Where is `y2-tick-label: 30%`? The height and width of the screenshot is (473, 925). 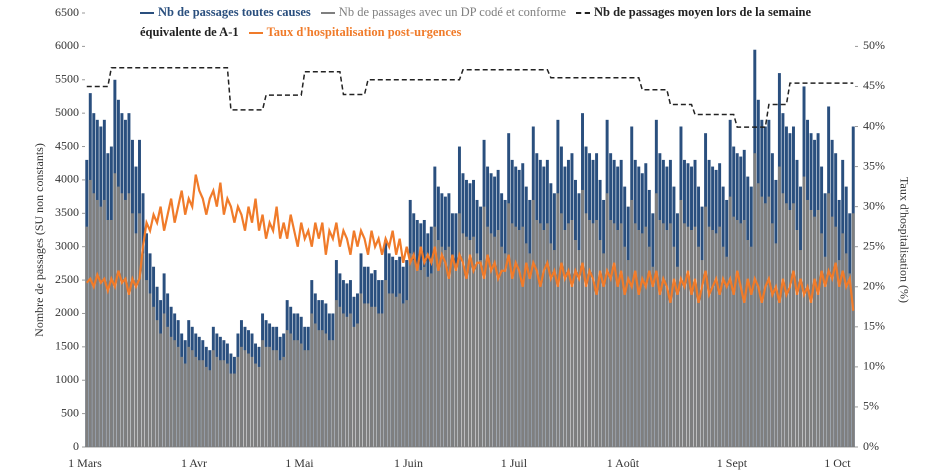 y2-tick-label: 30% is located at coordinates (874, 205).